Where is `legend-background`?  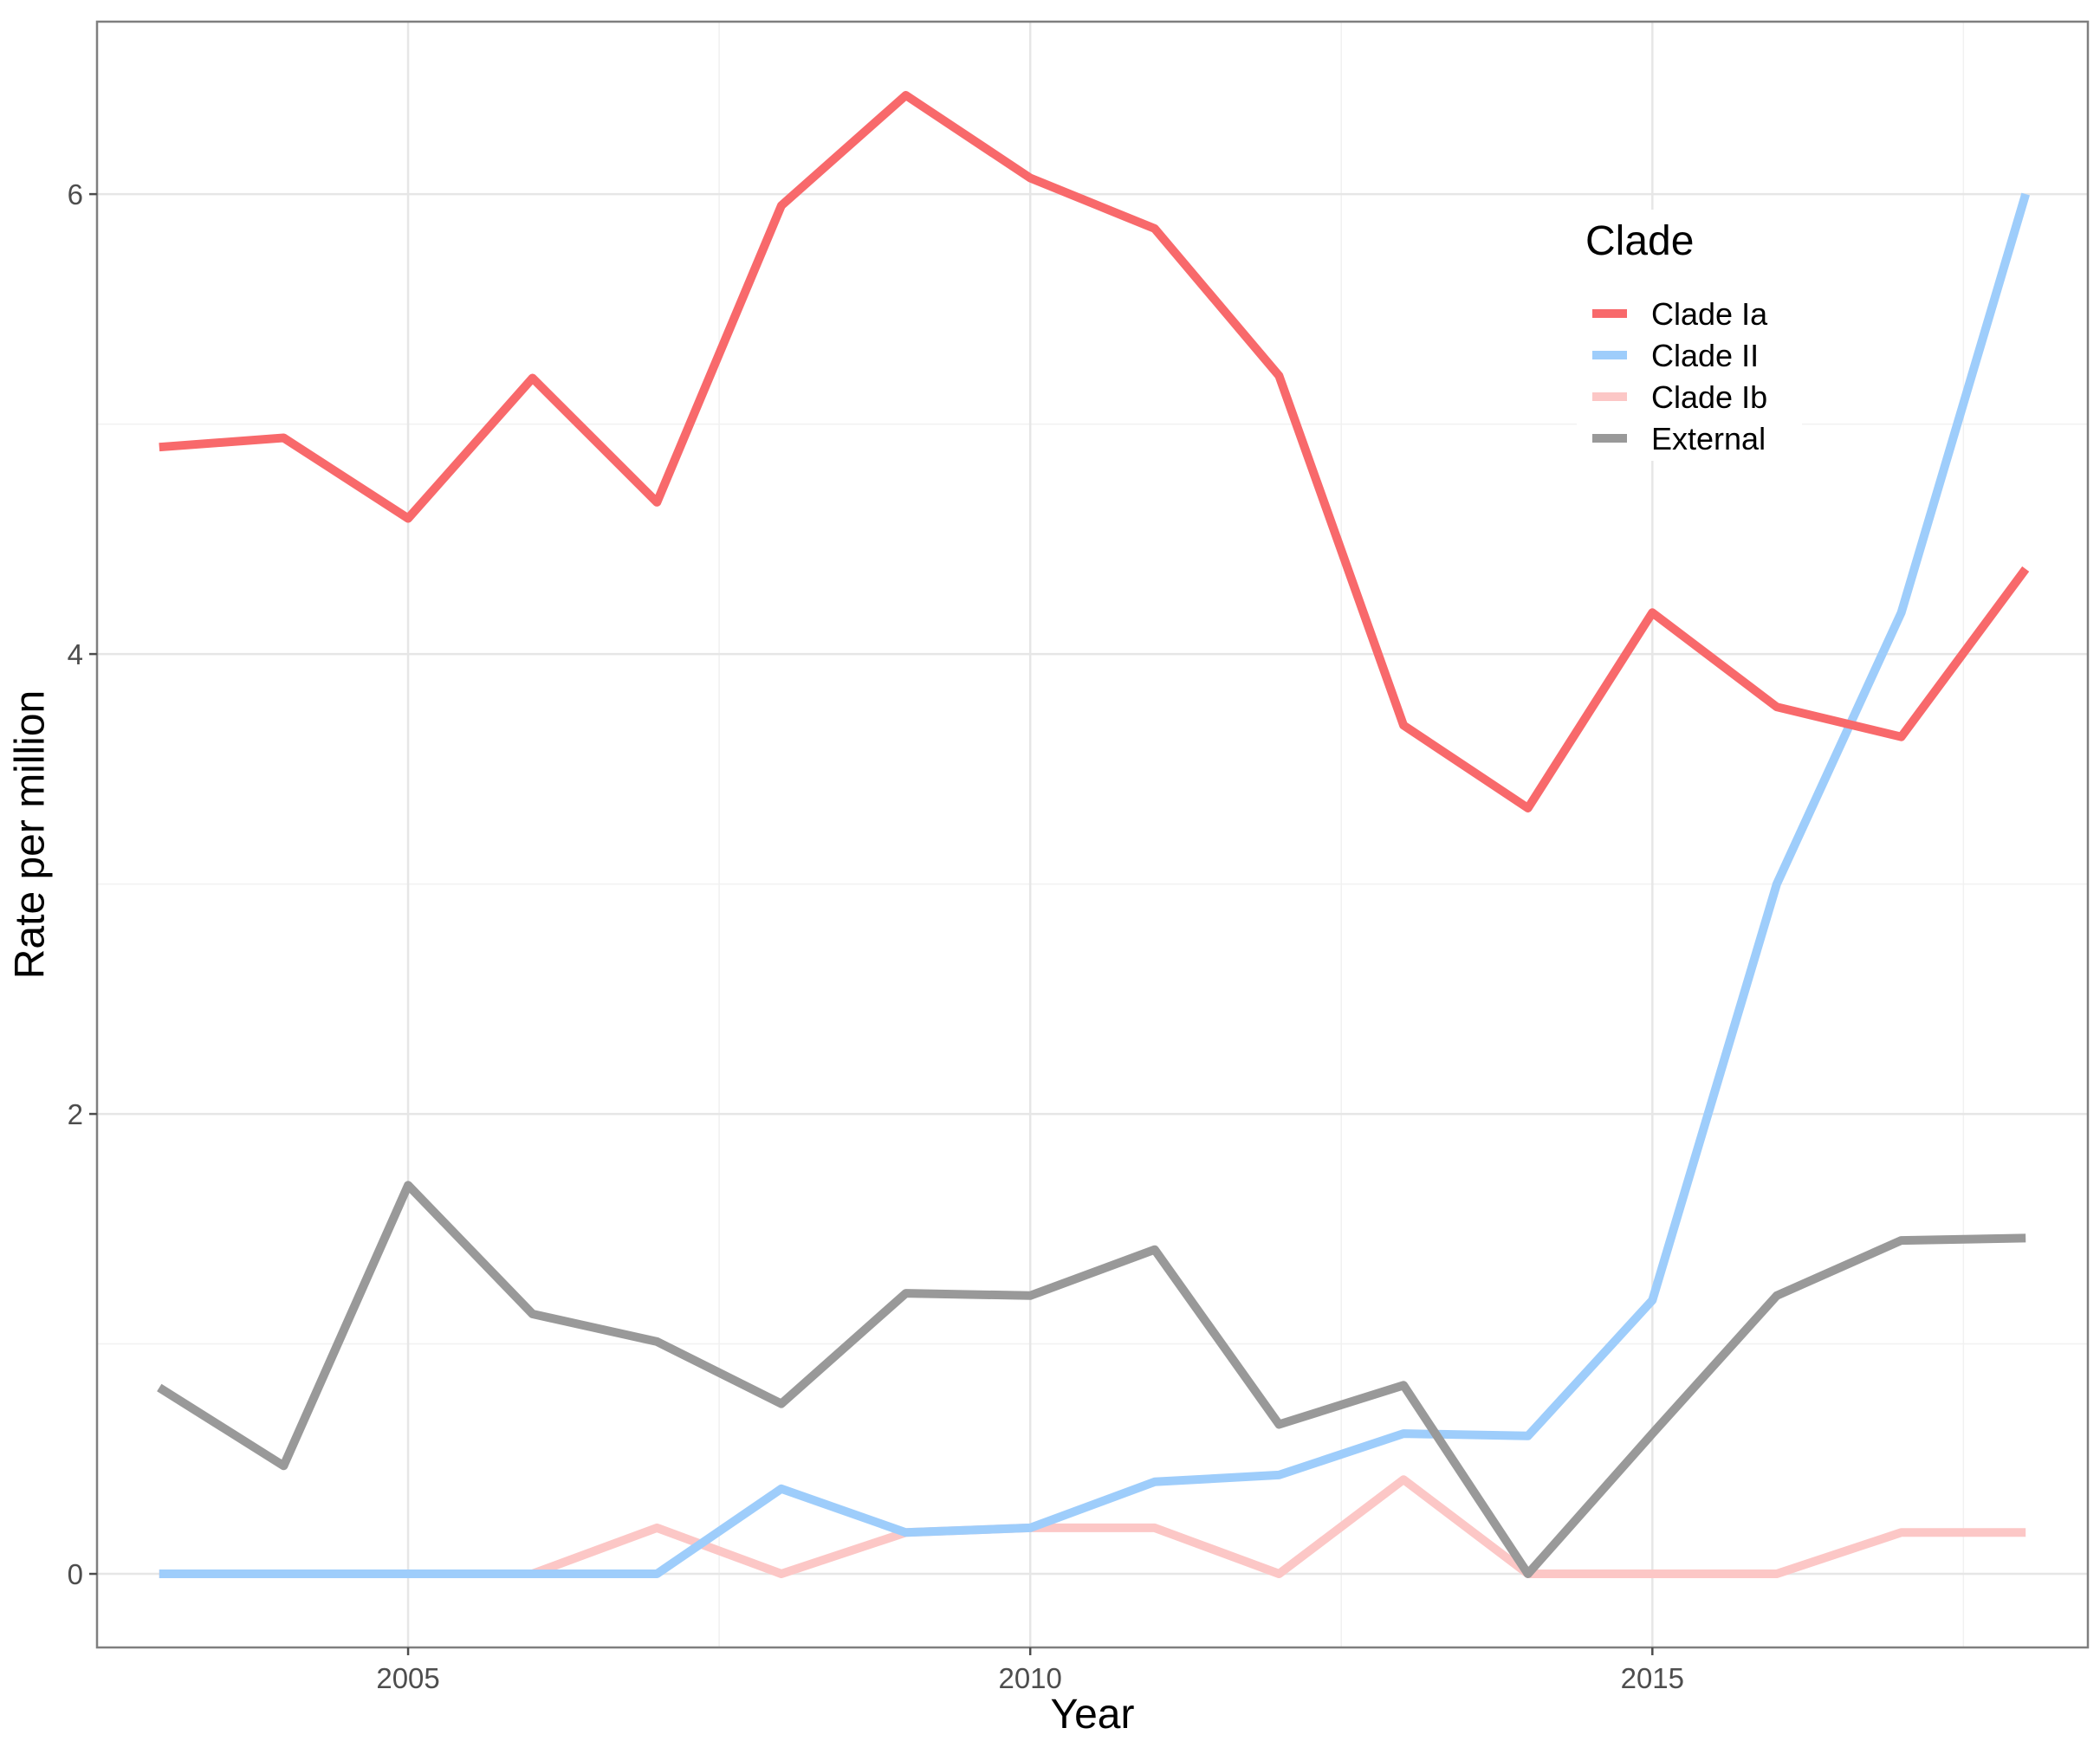 legend-background is located at coordinates (1689, 335).